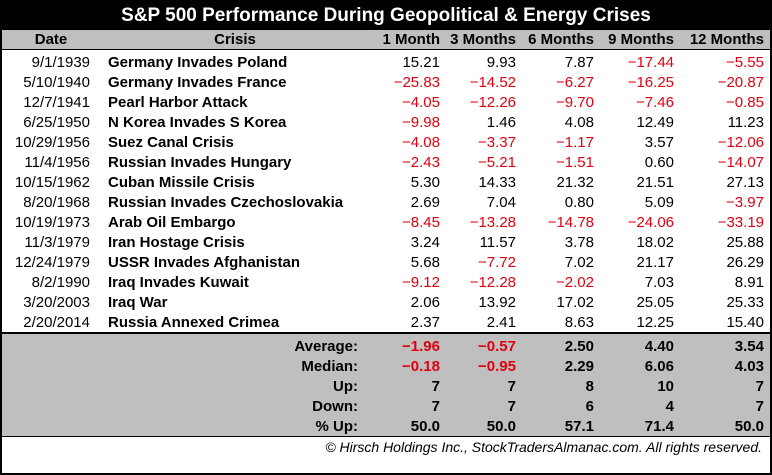  What do you see at coordinates (497, 302) in the screenshot?
I see `value-cell: 13.92` at bounding box center [497, 302].